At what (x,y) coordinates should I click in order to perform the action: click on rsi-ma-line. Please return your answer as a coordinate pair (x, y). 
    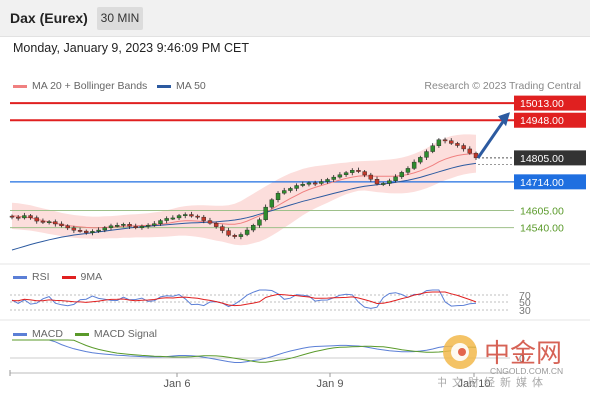
    Looking at the image, I should click on (244, 299).